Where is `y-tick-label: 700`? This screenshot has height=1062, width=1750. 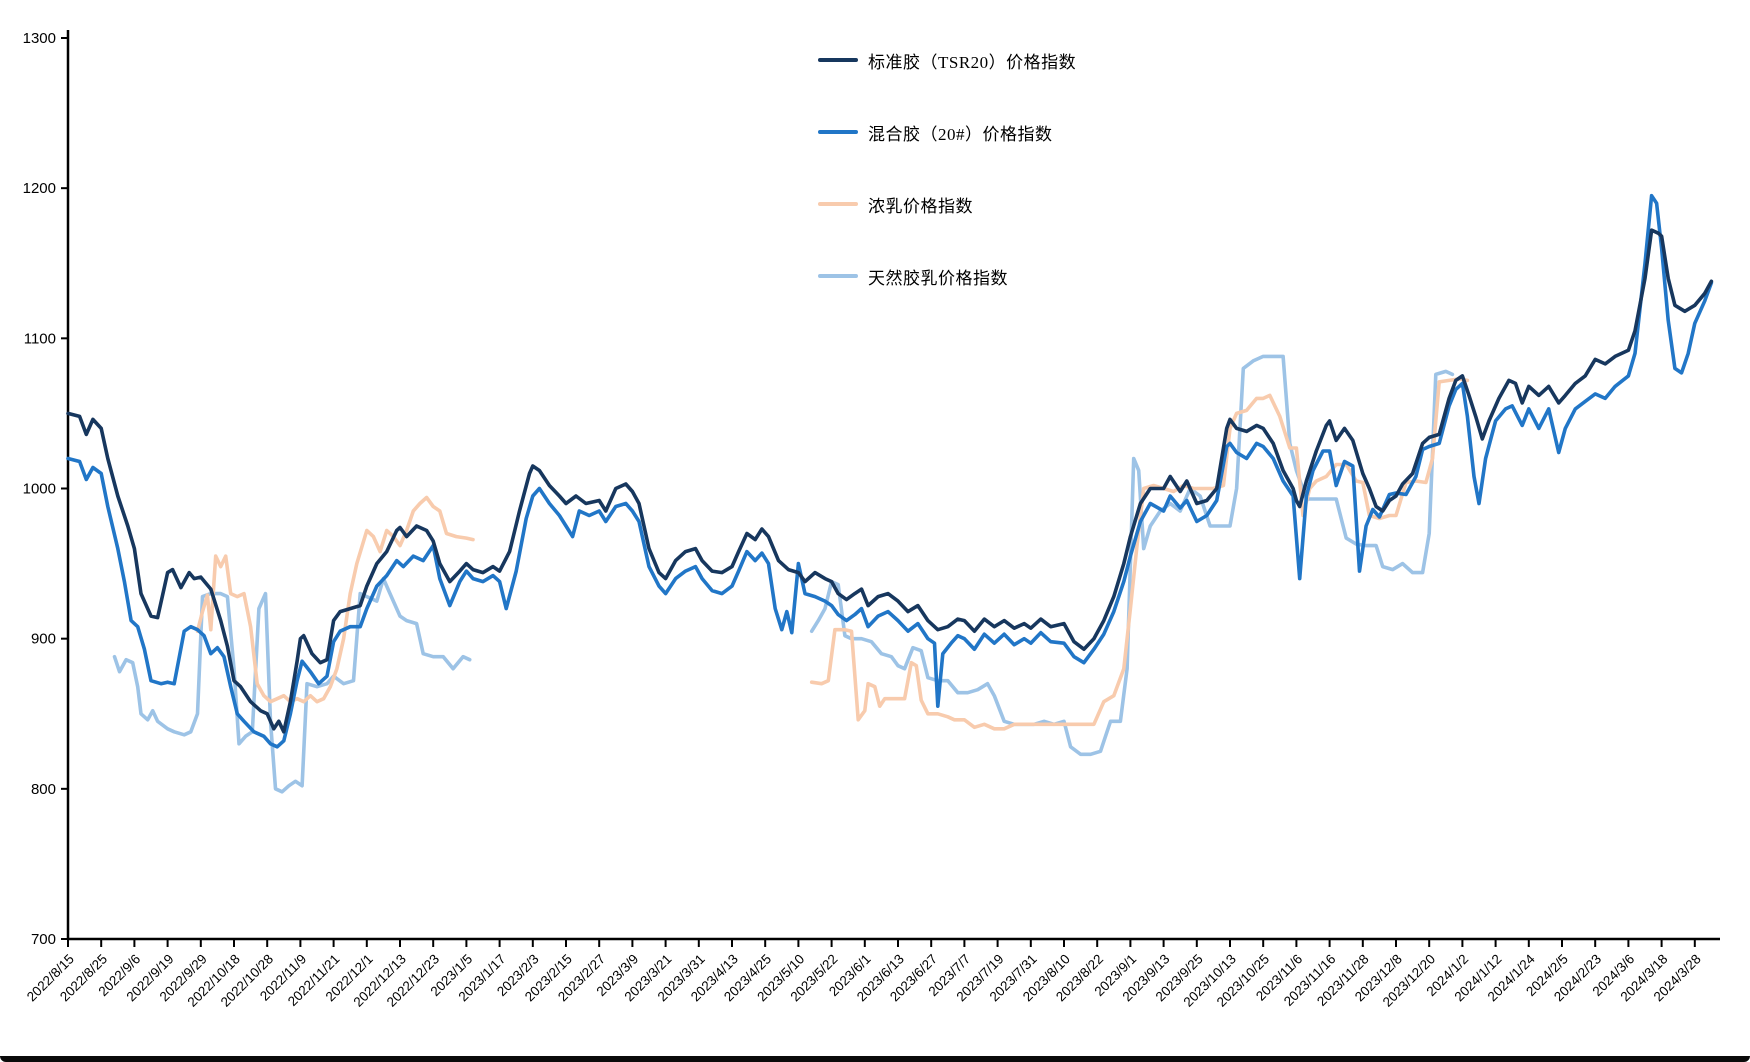 y-tick-label: 700 is located at coordinates (43, 939).